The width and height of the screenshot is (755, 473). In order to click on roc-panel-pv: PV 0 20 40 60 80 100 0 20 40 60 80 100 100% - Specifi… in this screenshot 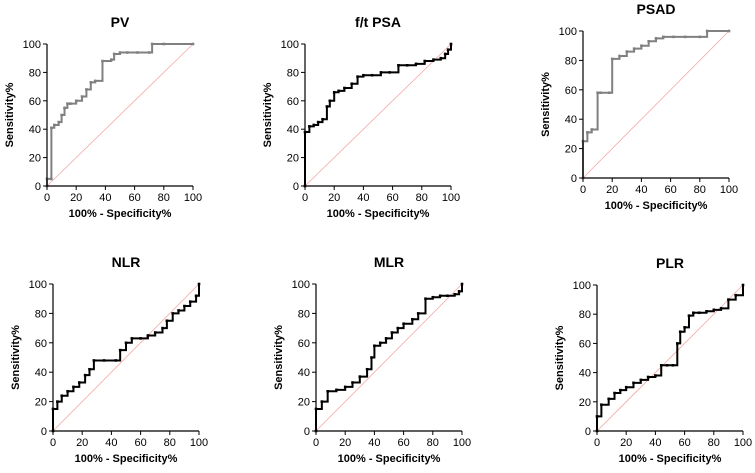, I will do `click(103, 117)`.